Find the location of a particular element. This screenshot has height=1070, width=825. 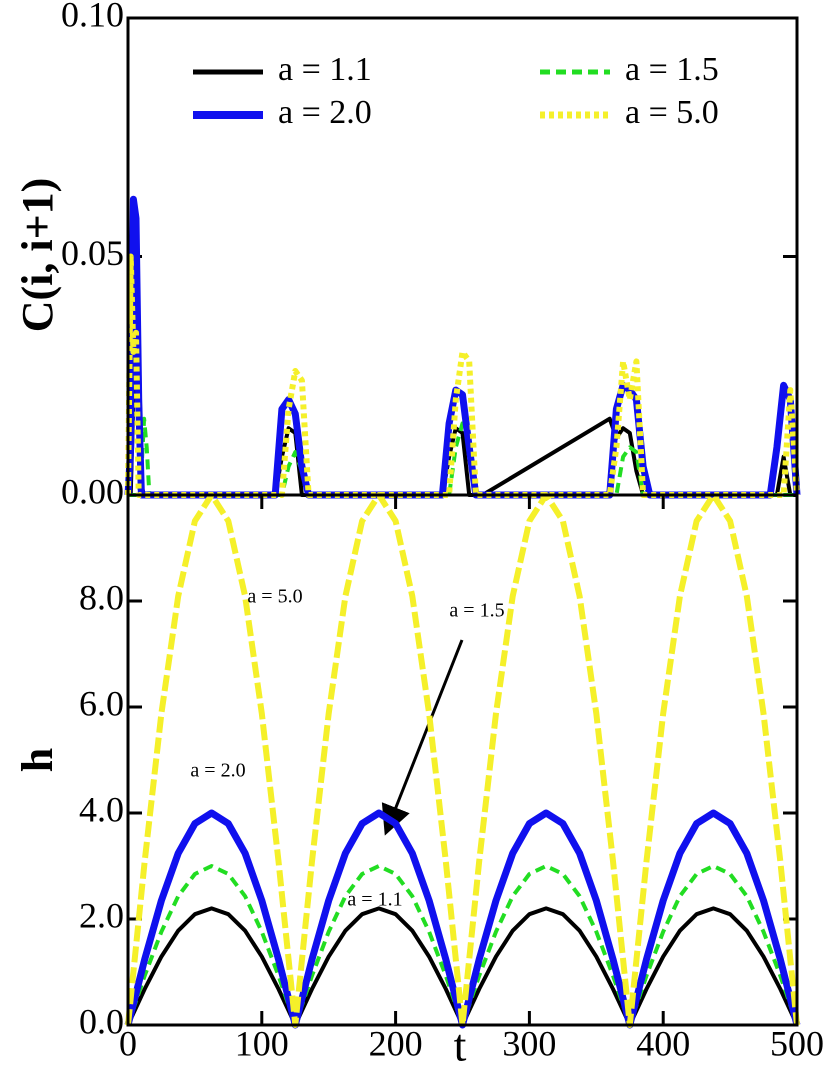

y-axis-title: C(i, i+1) is located at coordinates (37, 255).